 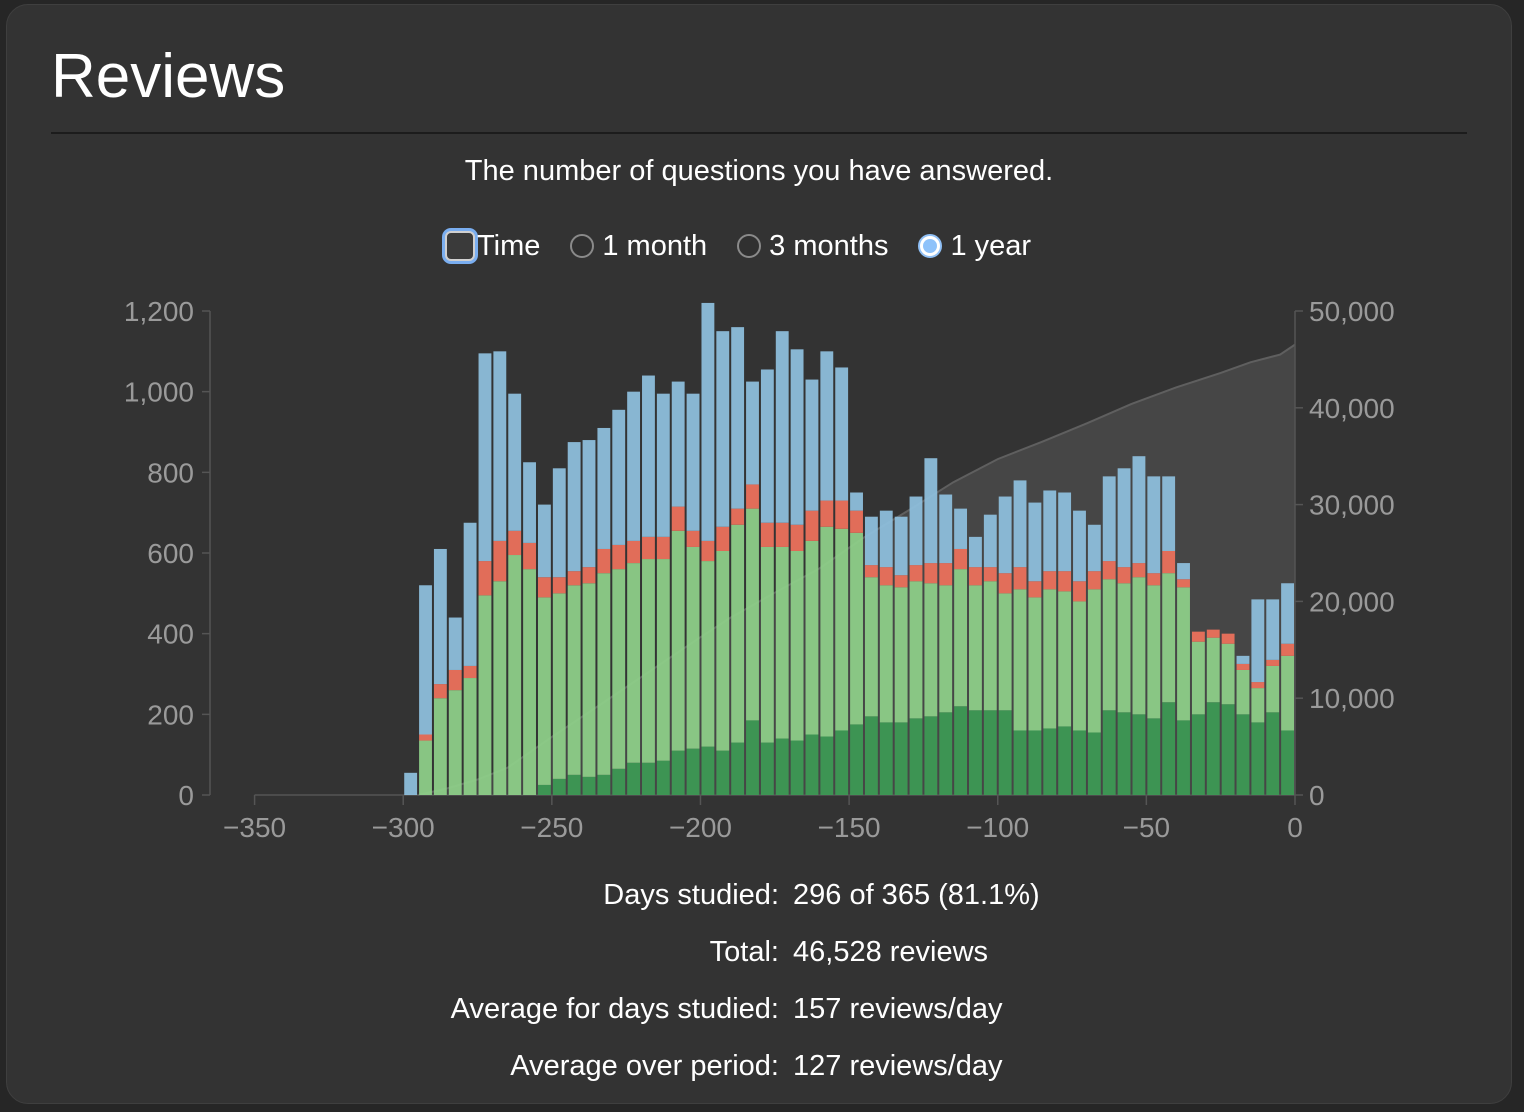 I want to click on range-label-1-year: 1 year, so click(x=991, y=245).